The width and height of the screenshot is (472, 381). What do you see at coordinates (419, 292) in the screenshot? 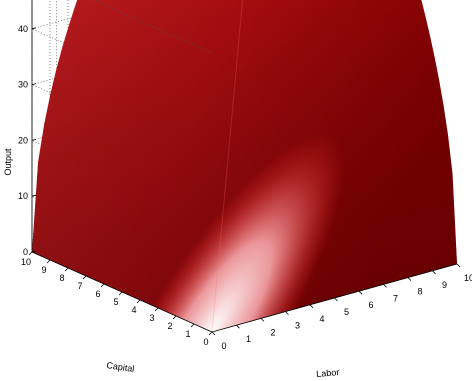
I see `x-tick-label: 8` at bounding box center [419, 292].